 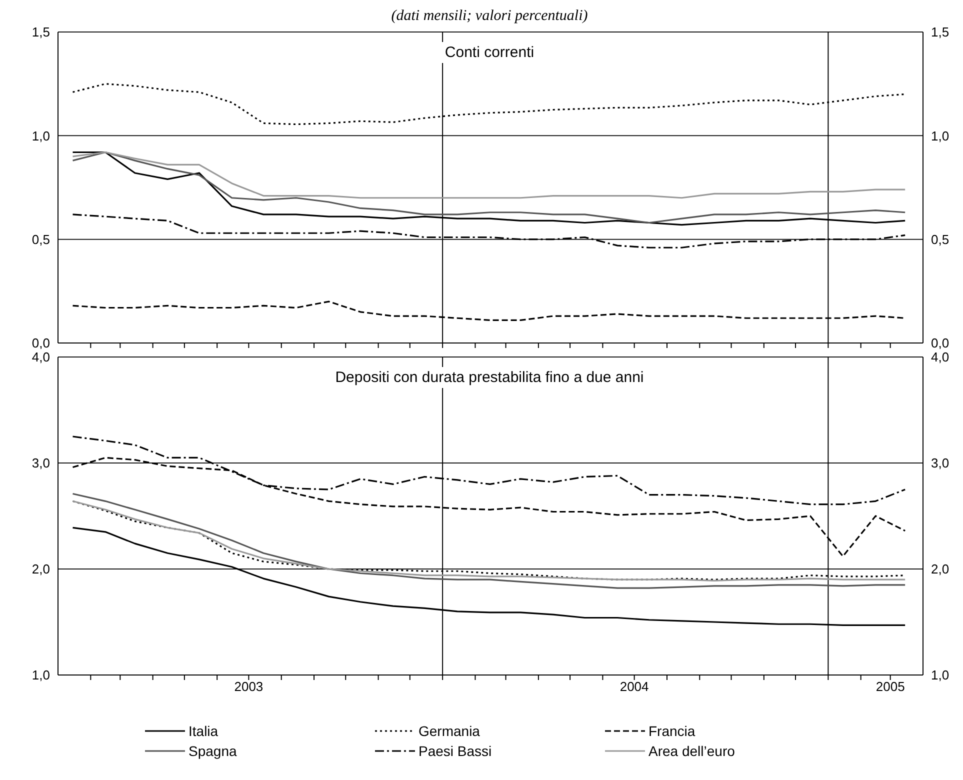 What do you see at coordinates (41, 32) in the screenshot?
I see `y-tick-label: 1,5` at bounding box center [41, 32].